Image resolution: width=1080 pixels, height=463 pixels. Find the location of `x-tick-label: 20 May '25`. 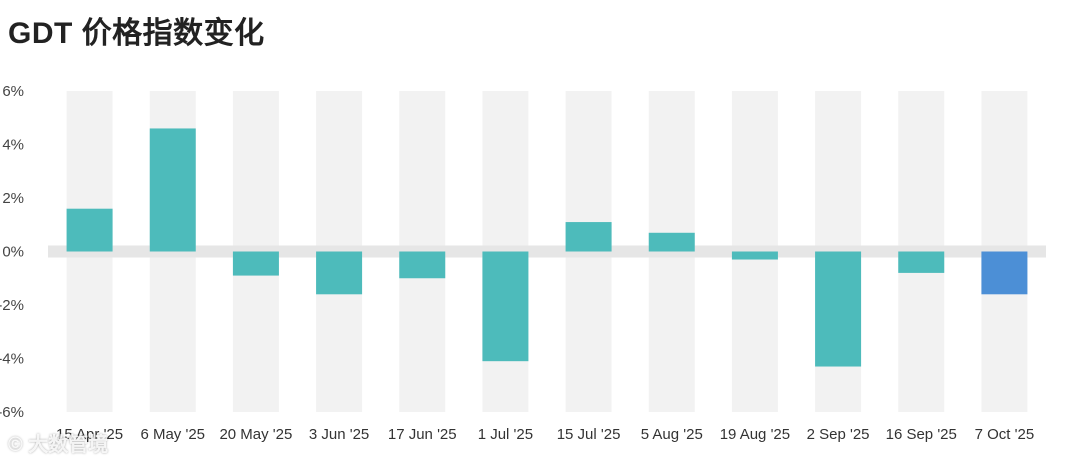

x-tick-label: 20 May '25 is located at coordinates (255, 434).